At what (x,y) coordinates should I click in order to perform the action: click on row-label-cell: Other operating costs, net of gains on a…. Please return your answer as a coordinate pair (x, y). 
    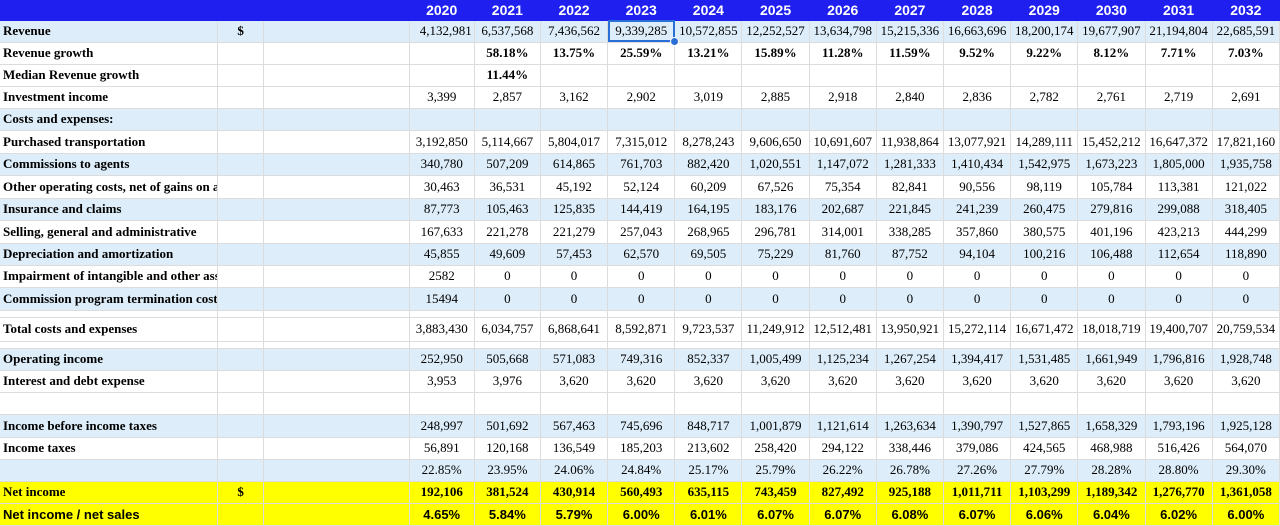
    Looking at the image, I should click on (109, 187).